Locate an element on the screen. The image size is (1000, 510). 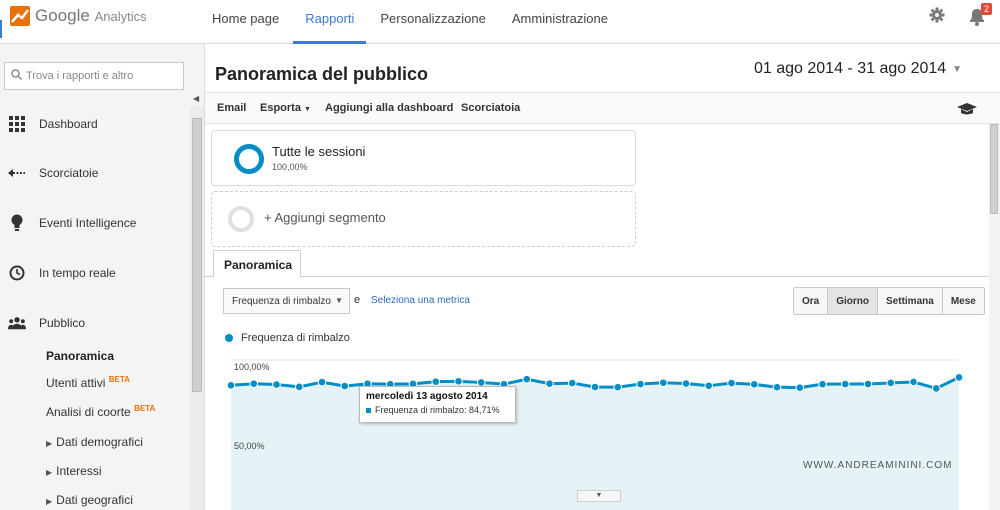
sidebar-sub-cohort: Analisi di coorte BETA is located at coordinates (100, 411).